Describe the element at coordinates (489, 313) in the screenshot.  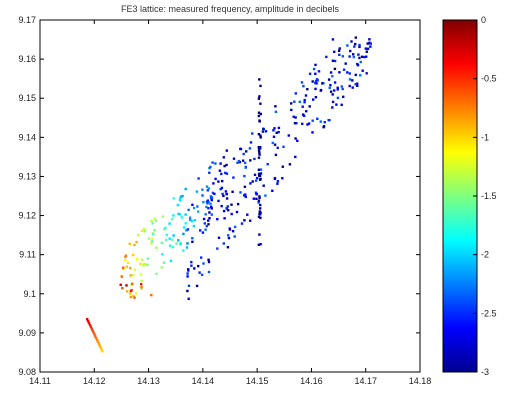
I see `colorbar-tick-label: -2.5` at that location.